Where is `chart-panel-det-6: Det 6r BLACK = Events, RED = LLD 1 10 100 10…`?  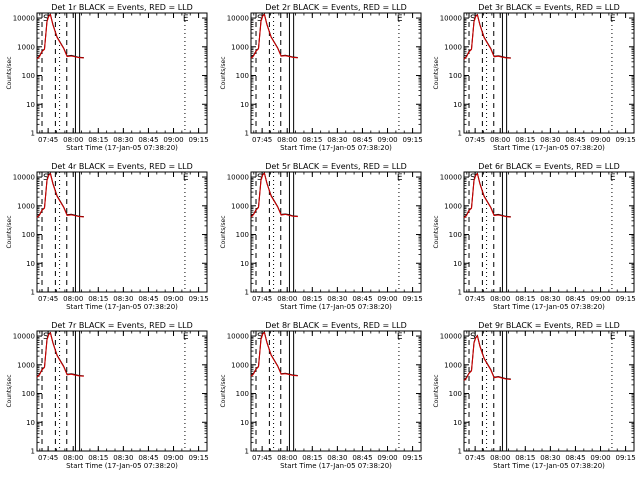 chart-panel-det-6: Det 6r BLACK = Events, RED = LLD 1 10 100 10… is located at coordinates (534, 236).